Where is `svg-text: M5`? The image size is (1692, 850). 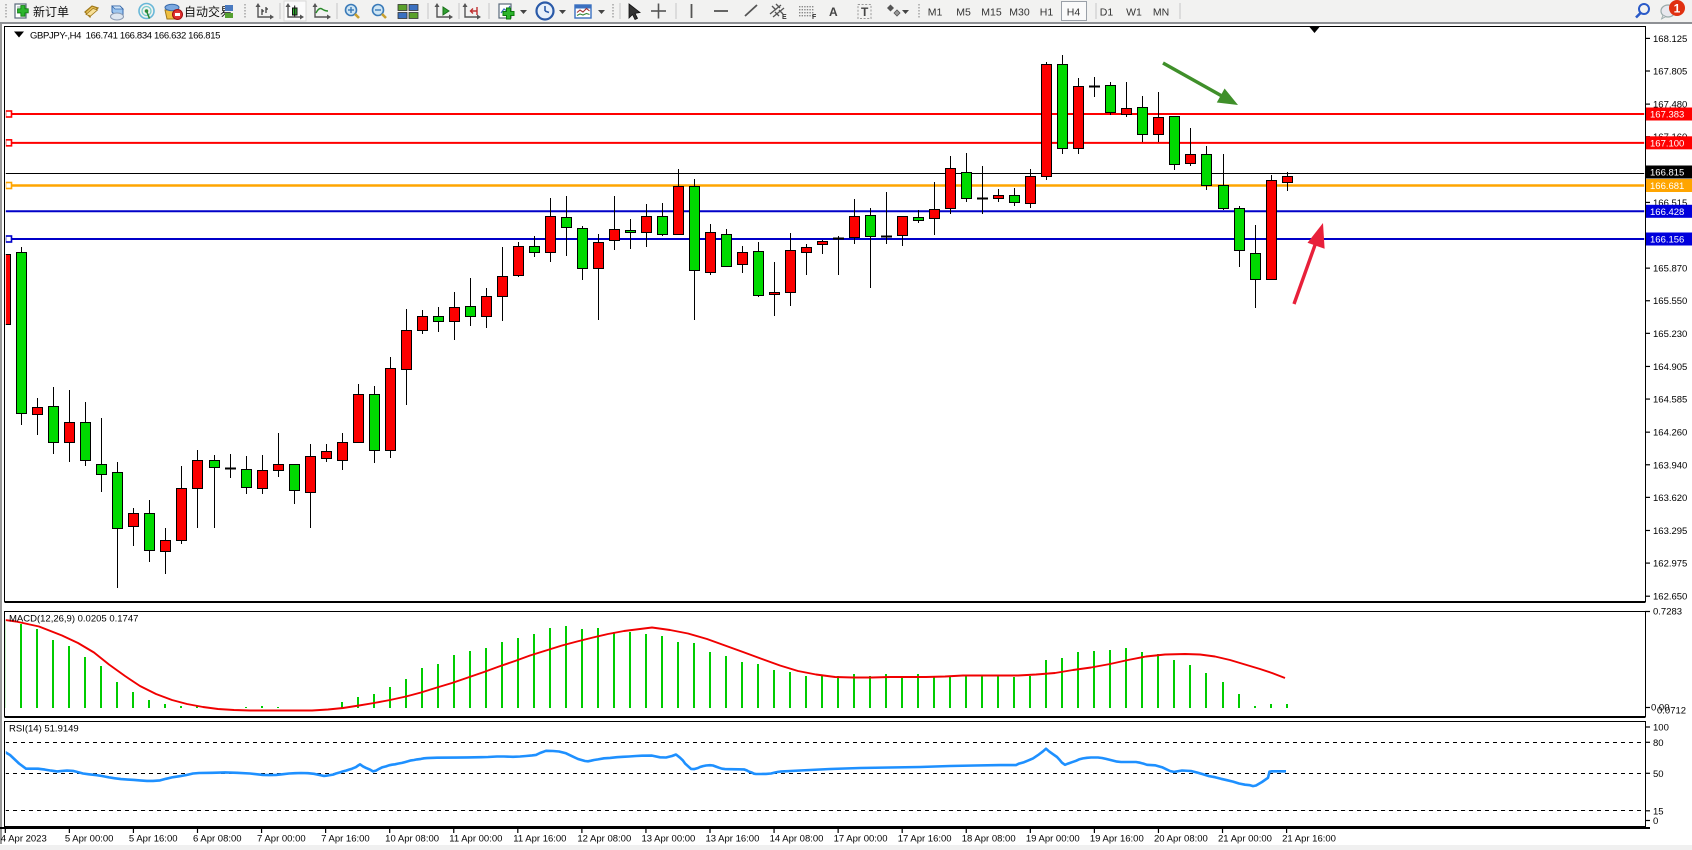 svg-text: M5 is located at coordinates (963, 13).